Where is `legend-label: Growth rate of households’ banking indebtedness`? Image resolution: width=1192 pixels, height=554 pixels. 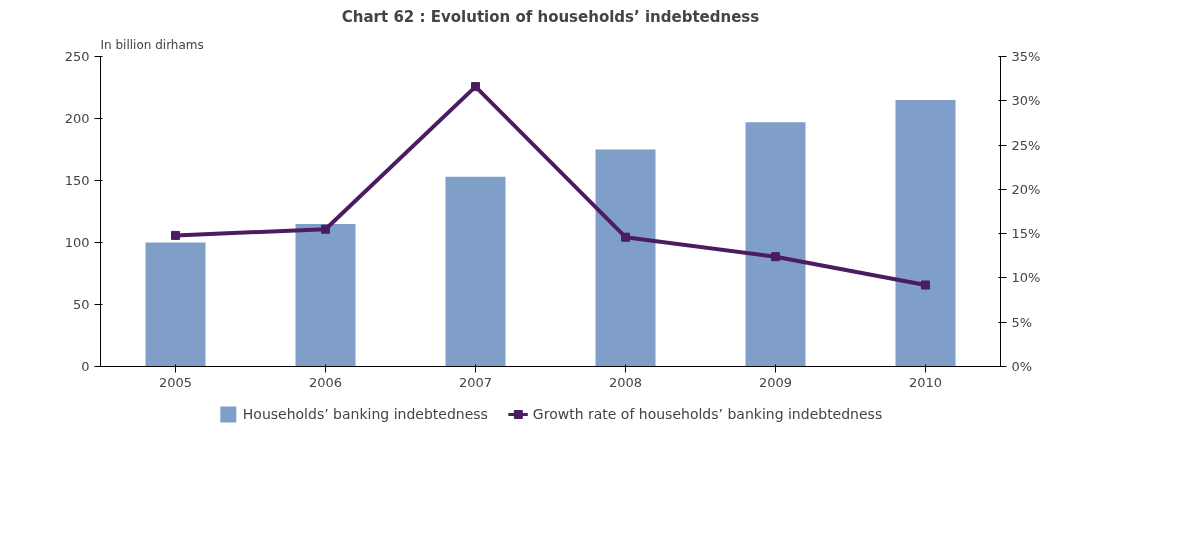 legend-label: Growth rate of households’ banking indebtedness is located at coordinates (707, 414).